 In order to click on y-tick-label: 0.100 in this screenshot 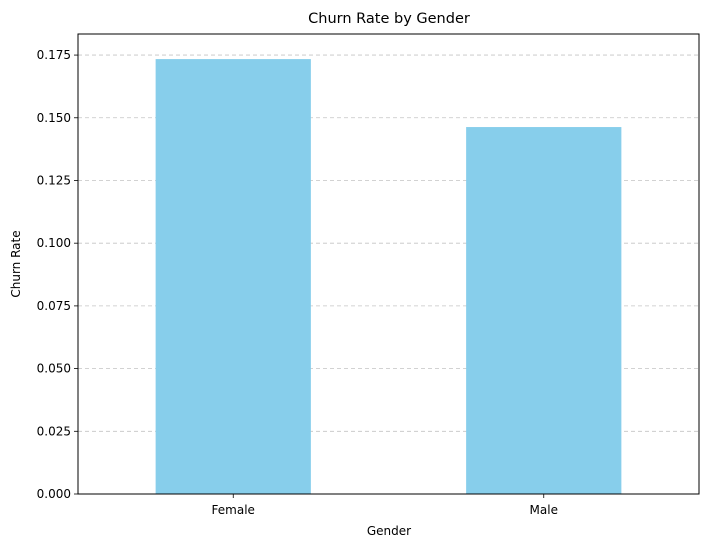, I will do `click(54, 243)`.